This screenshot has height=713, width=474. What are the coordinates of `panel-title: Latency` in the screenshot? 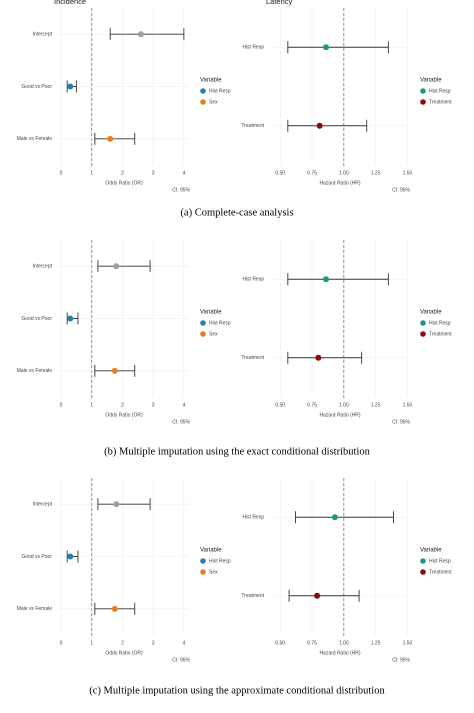 It's located at (279, 3).